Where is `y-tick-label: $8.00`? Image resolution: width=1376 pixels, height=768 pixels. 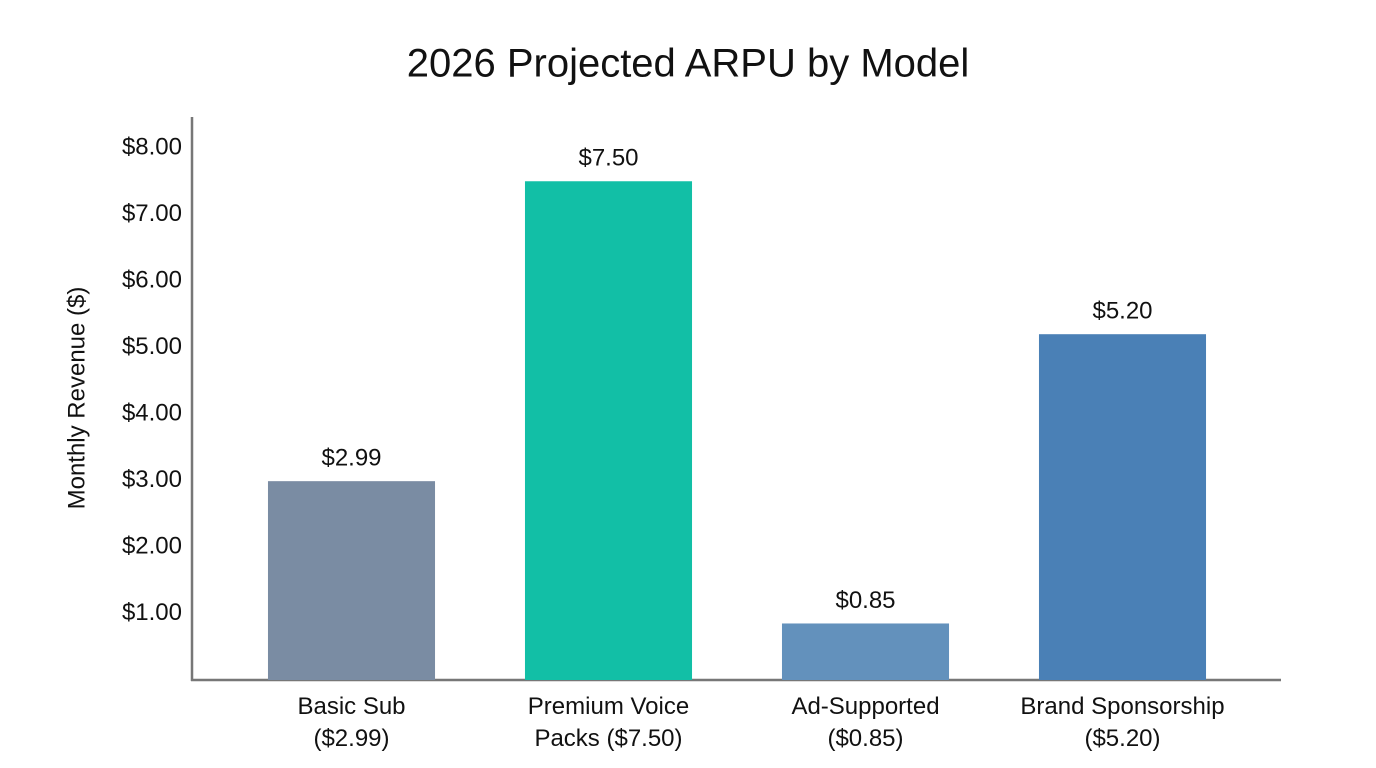
y-tick-label: $8.00 is located at coordinates (152, 146).